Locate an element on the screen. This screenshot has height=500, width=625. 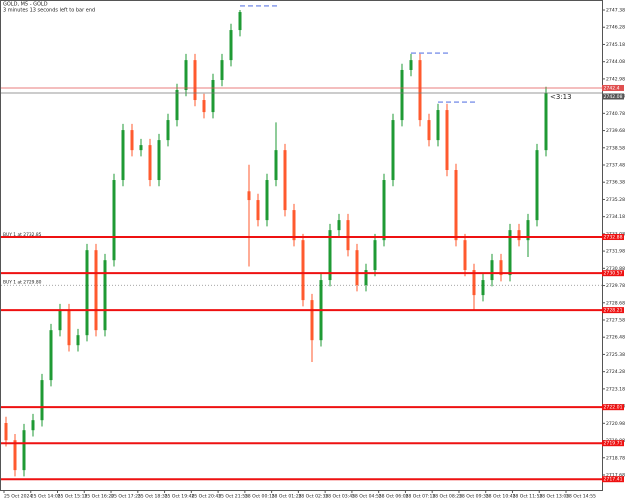
last-price-label: 2742.4 is located at coordinates (612, 88).